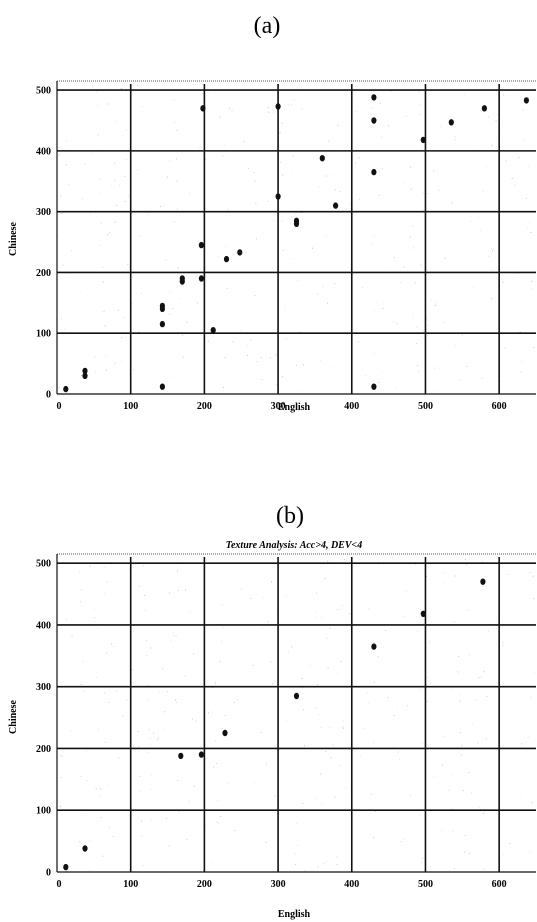  I want to click on y-tick-label-b: 500, so click(43, 564).